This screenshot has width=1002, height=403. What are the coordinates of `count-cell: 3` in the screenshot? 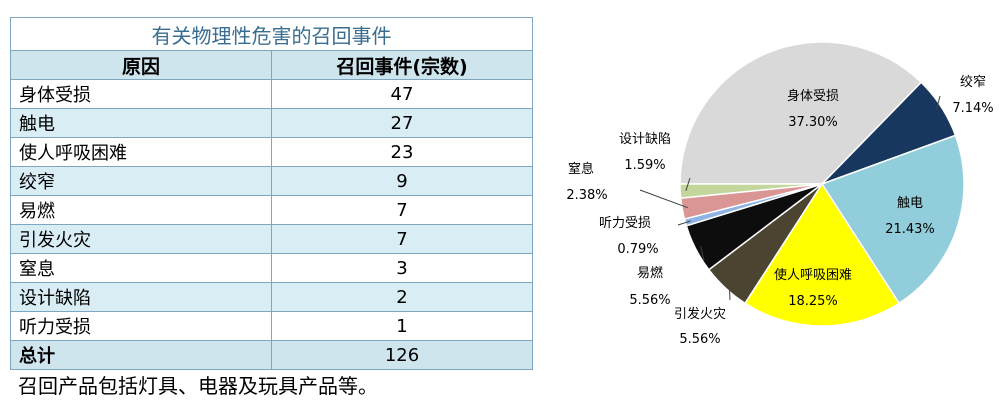 It's located at (402, 268).